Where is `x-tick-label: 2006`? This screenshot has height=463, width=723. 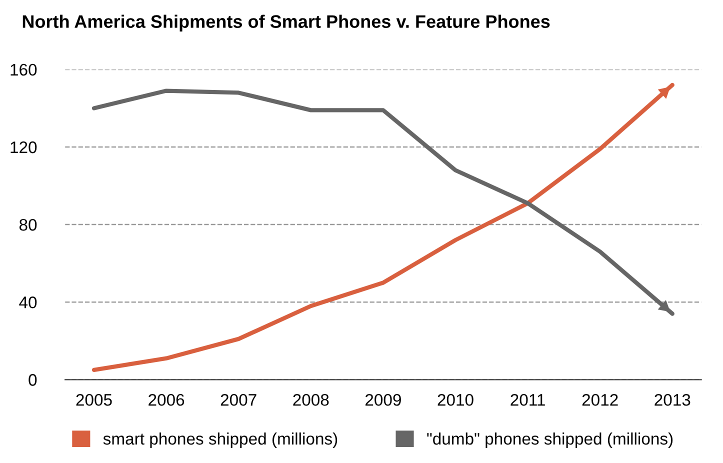
x-tick-label: 2006 is located at coordinates (166, 400).